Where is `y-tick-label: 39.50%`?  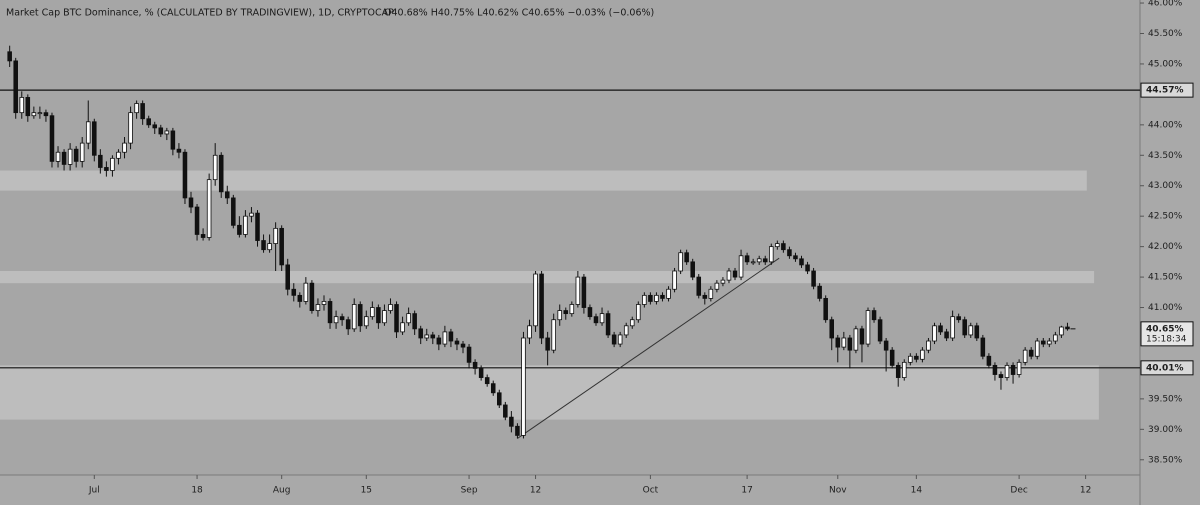
y-tick-label: 39.50% is located at coordinates (1165, 399).